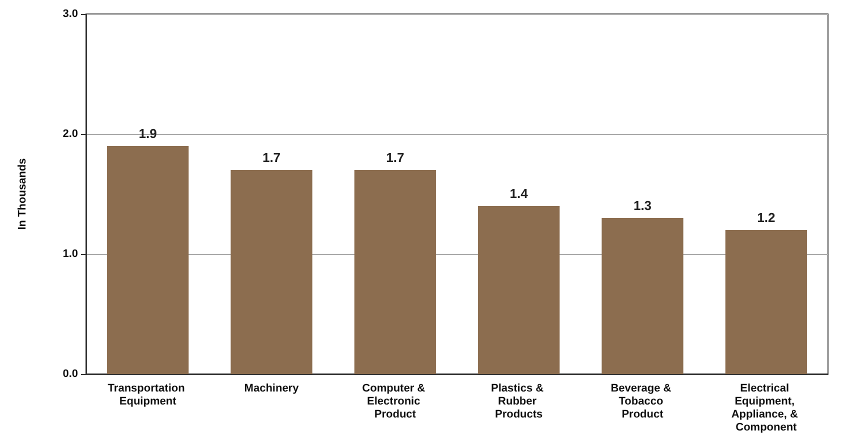  I want to click on x-tick-label: Machinery, so click(272, 388).